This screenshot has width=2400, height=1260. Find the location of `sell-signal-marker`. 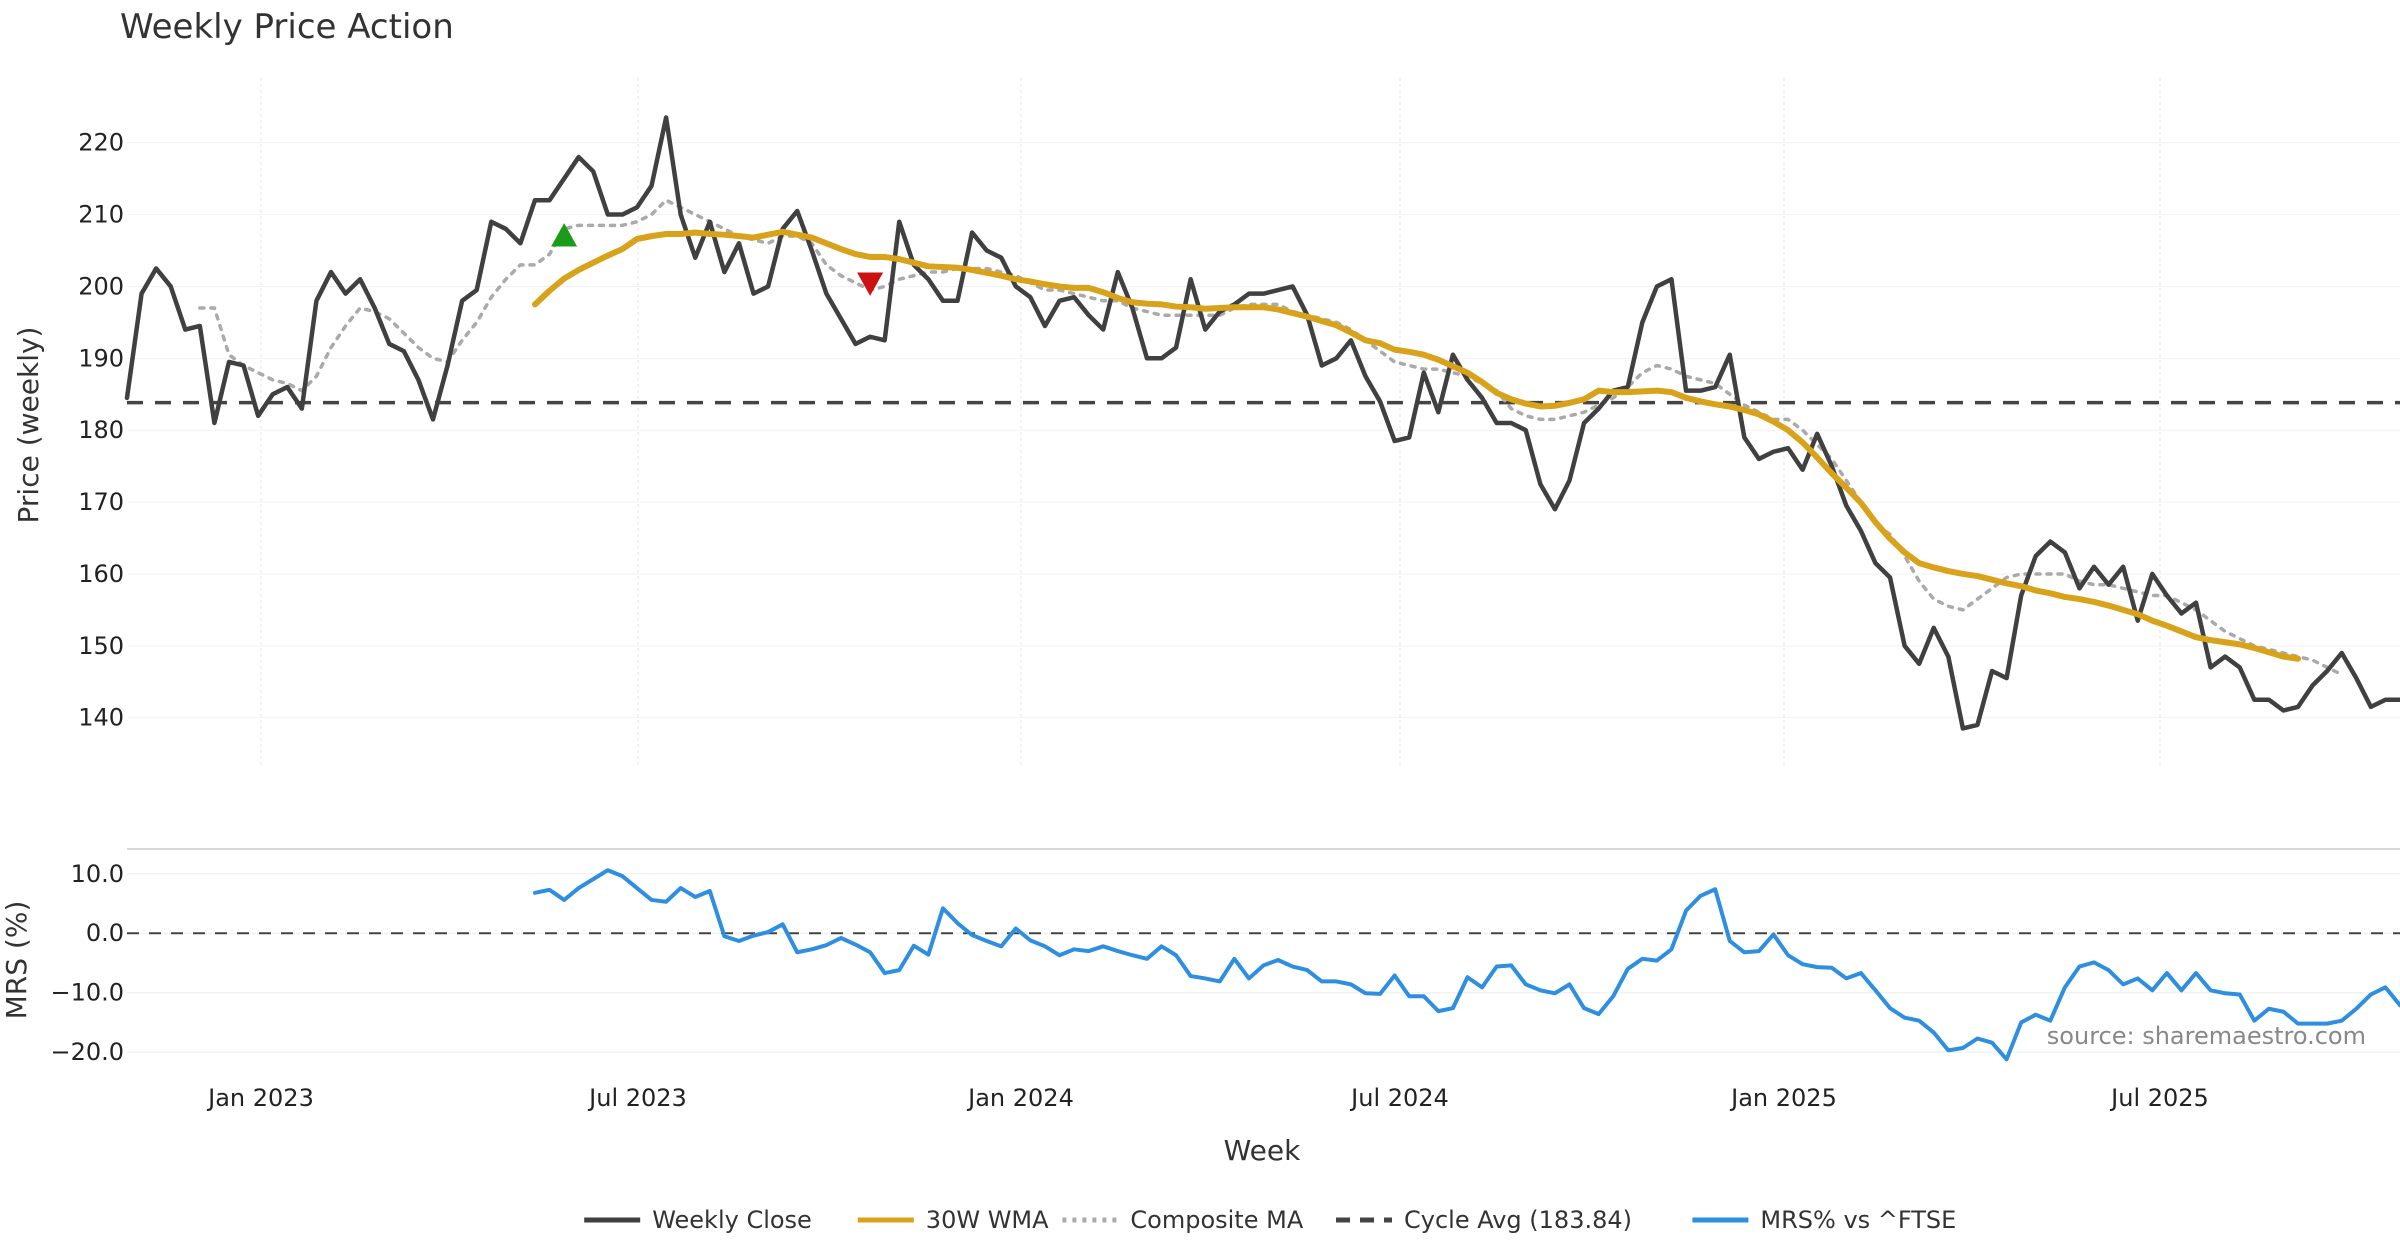

sell-signal-marker is located at coordinates (870, 284).